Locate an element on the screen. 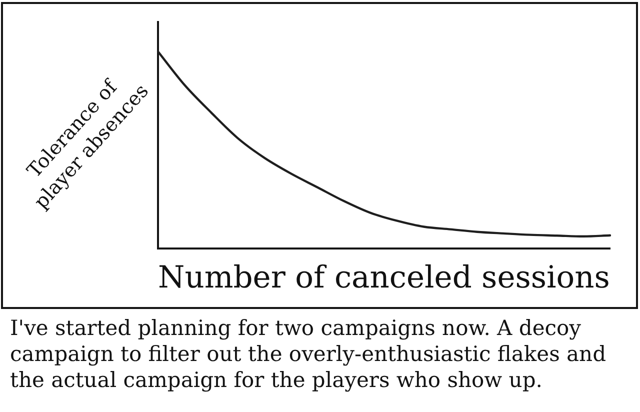  x-axis-title: Number of canceled sessions is located at coordinates (384, 278).